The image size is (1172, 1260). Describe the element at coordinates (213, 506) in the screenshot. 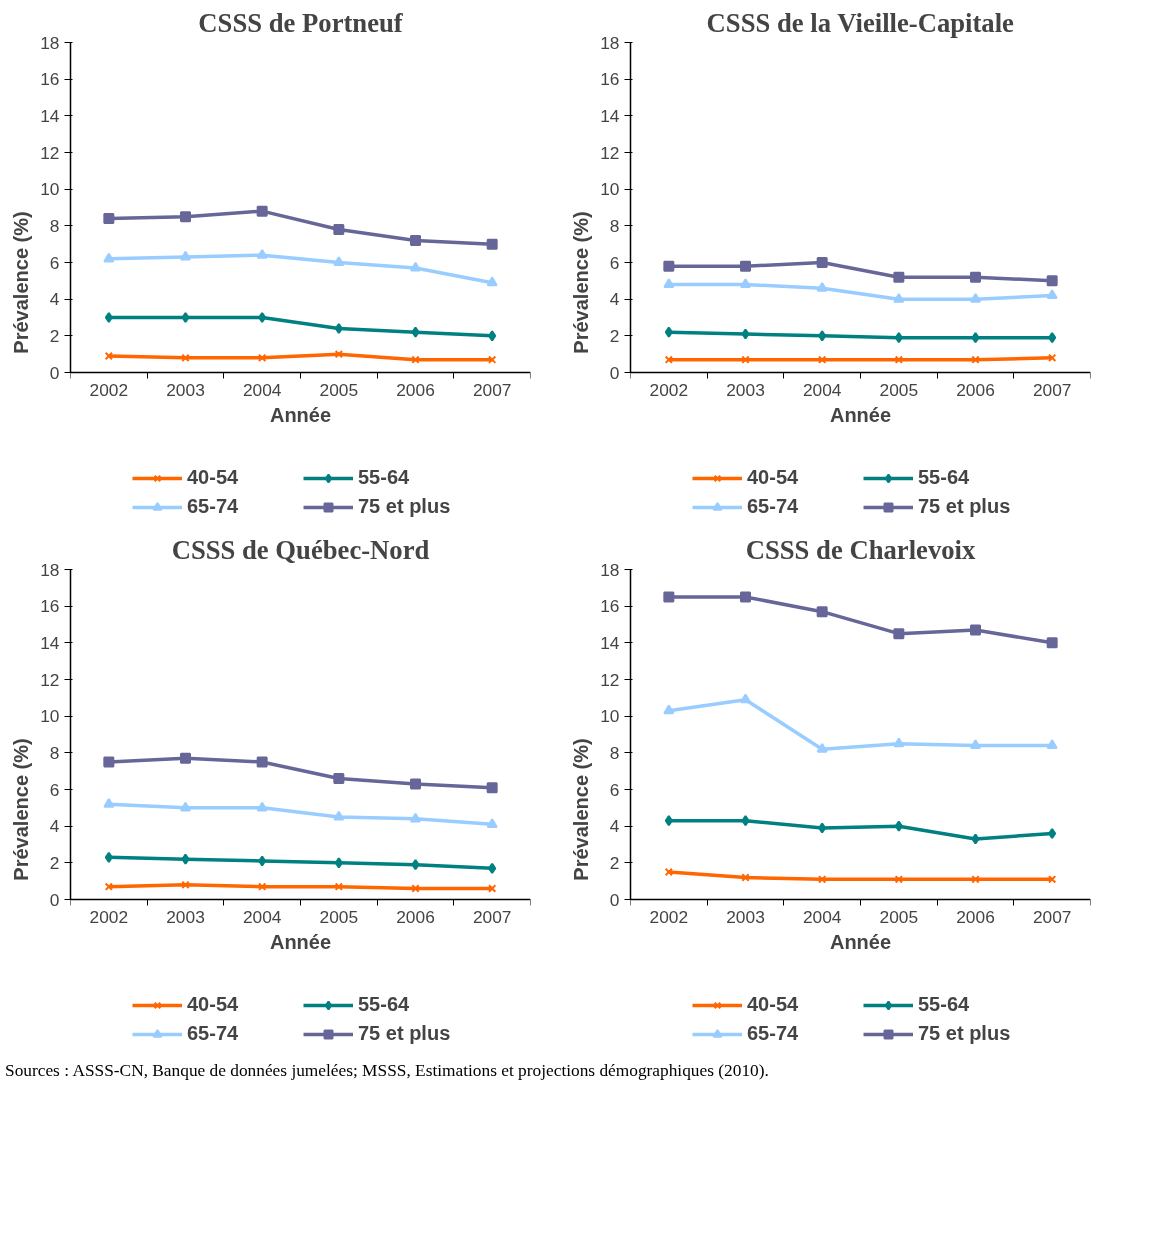

I see `legend-label: 65-74` at that location.